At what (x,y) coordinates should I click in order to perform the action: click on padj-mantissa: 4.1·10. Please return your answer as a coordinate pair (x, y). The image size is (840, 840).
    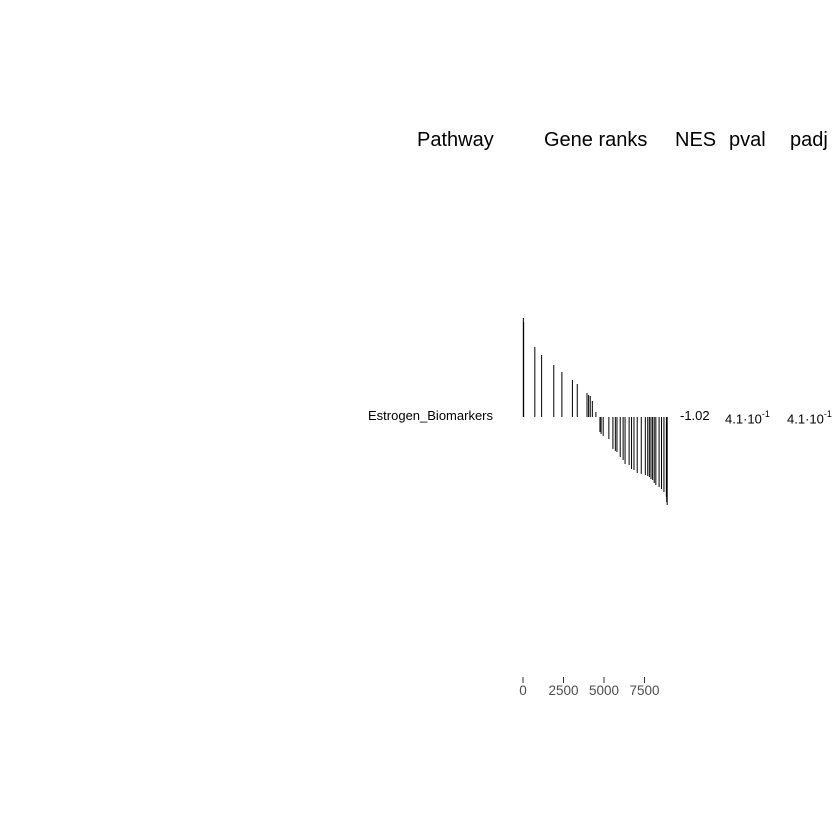
    Looking at the image, I should click on (805, 419).